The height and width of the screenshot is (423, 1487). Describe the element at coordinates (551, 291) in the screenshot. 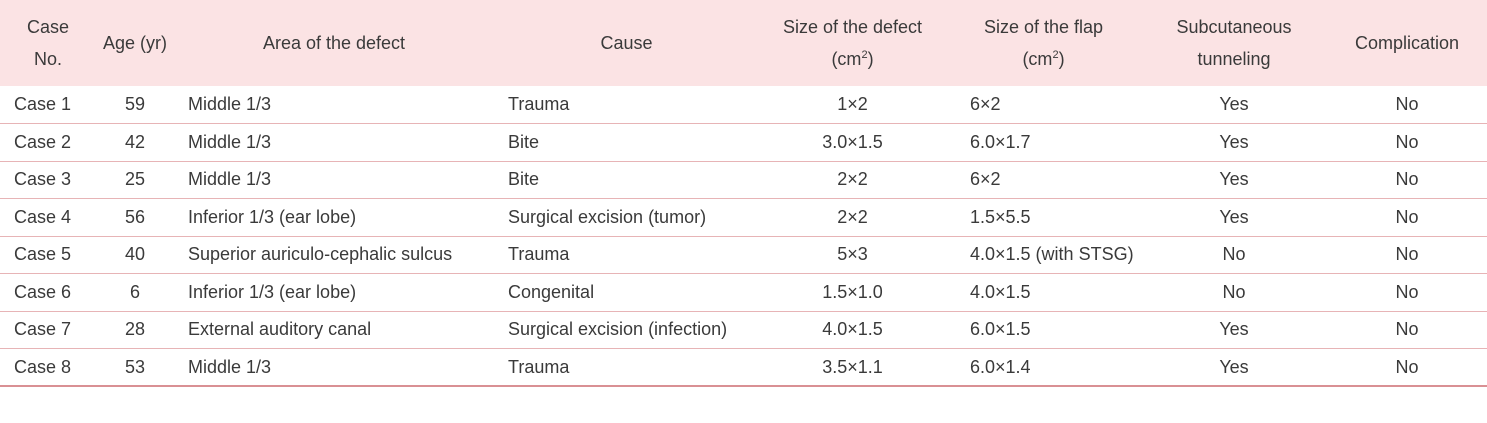

I see `cell-cause: Congenital` at that location.